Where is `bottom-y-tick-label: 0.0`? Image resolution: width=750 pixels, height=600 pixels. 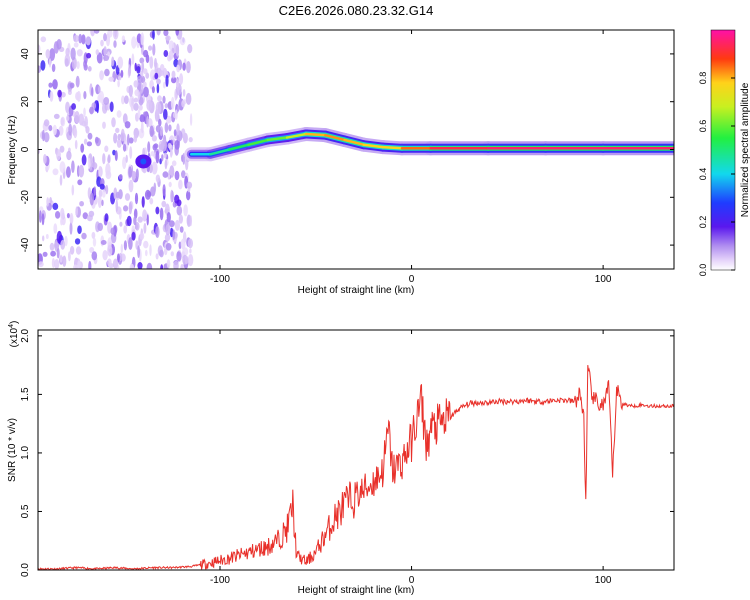 bottom-y-tick-label: 0.0 is located at coordinates (25, 570).